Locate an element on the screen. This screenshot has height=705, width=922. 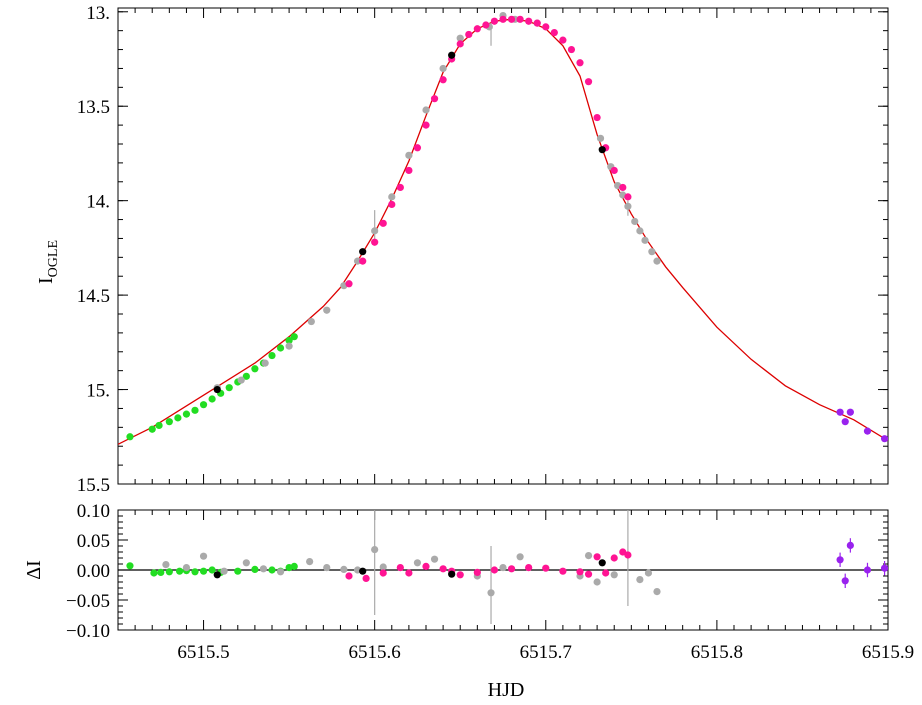
main-y-tick-label: 14. is located at coordinates (98, 202).